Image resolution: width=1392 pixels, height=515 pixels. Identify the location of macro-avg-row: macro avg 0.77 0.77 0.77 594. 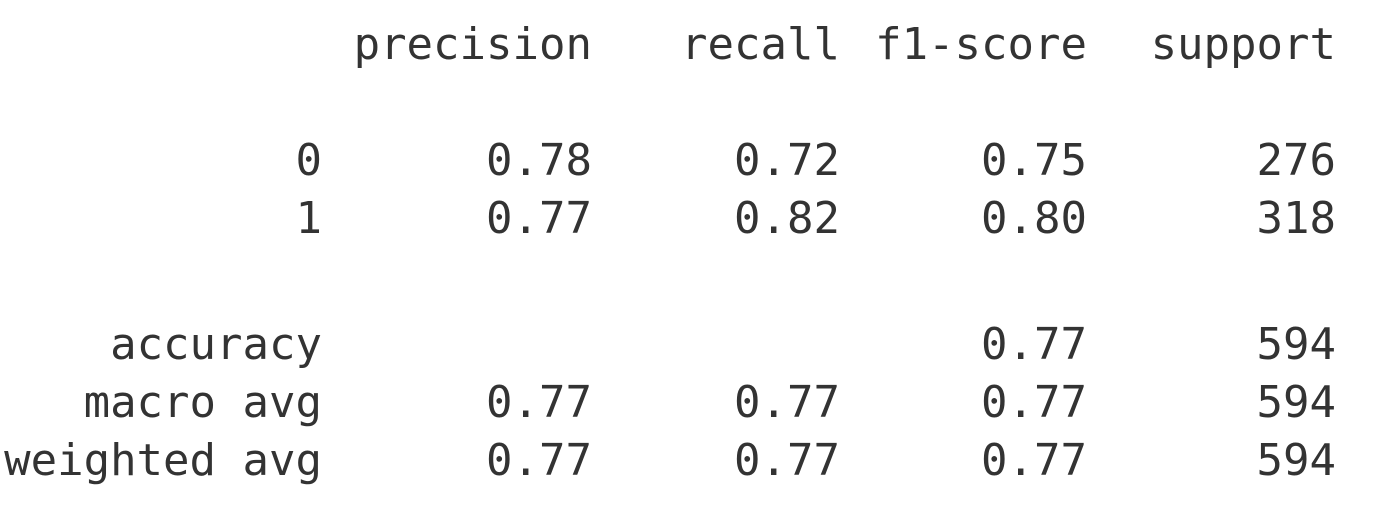
(697, 403).